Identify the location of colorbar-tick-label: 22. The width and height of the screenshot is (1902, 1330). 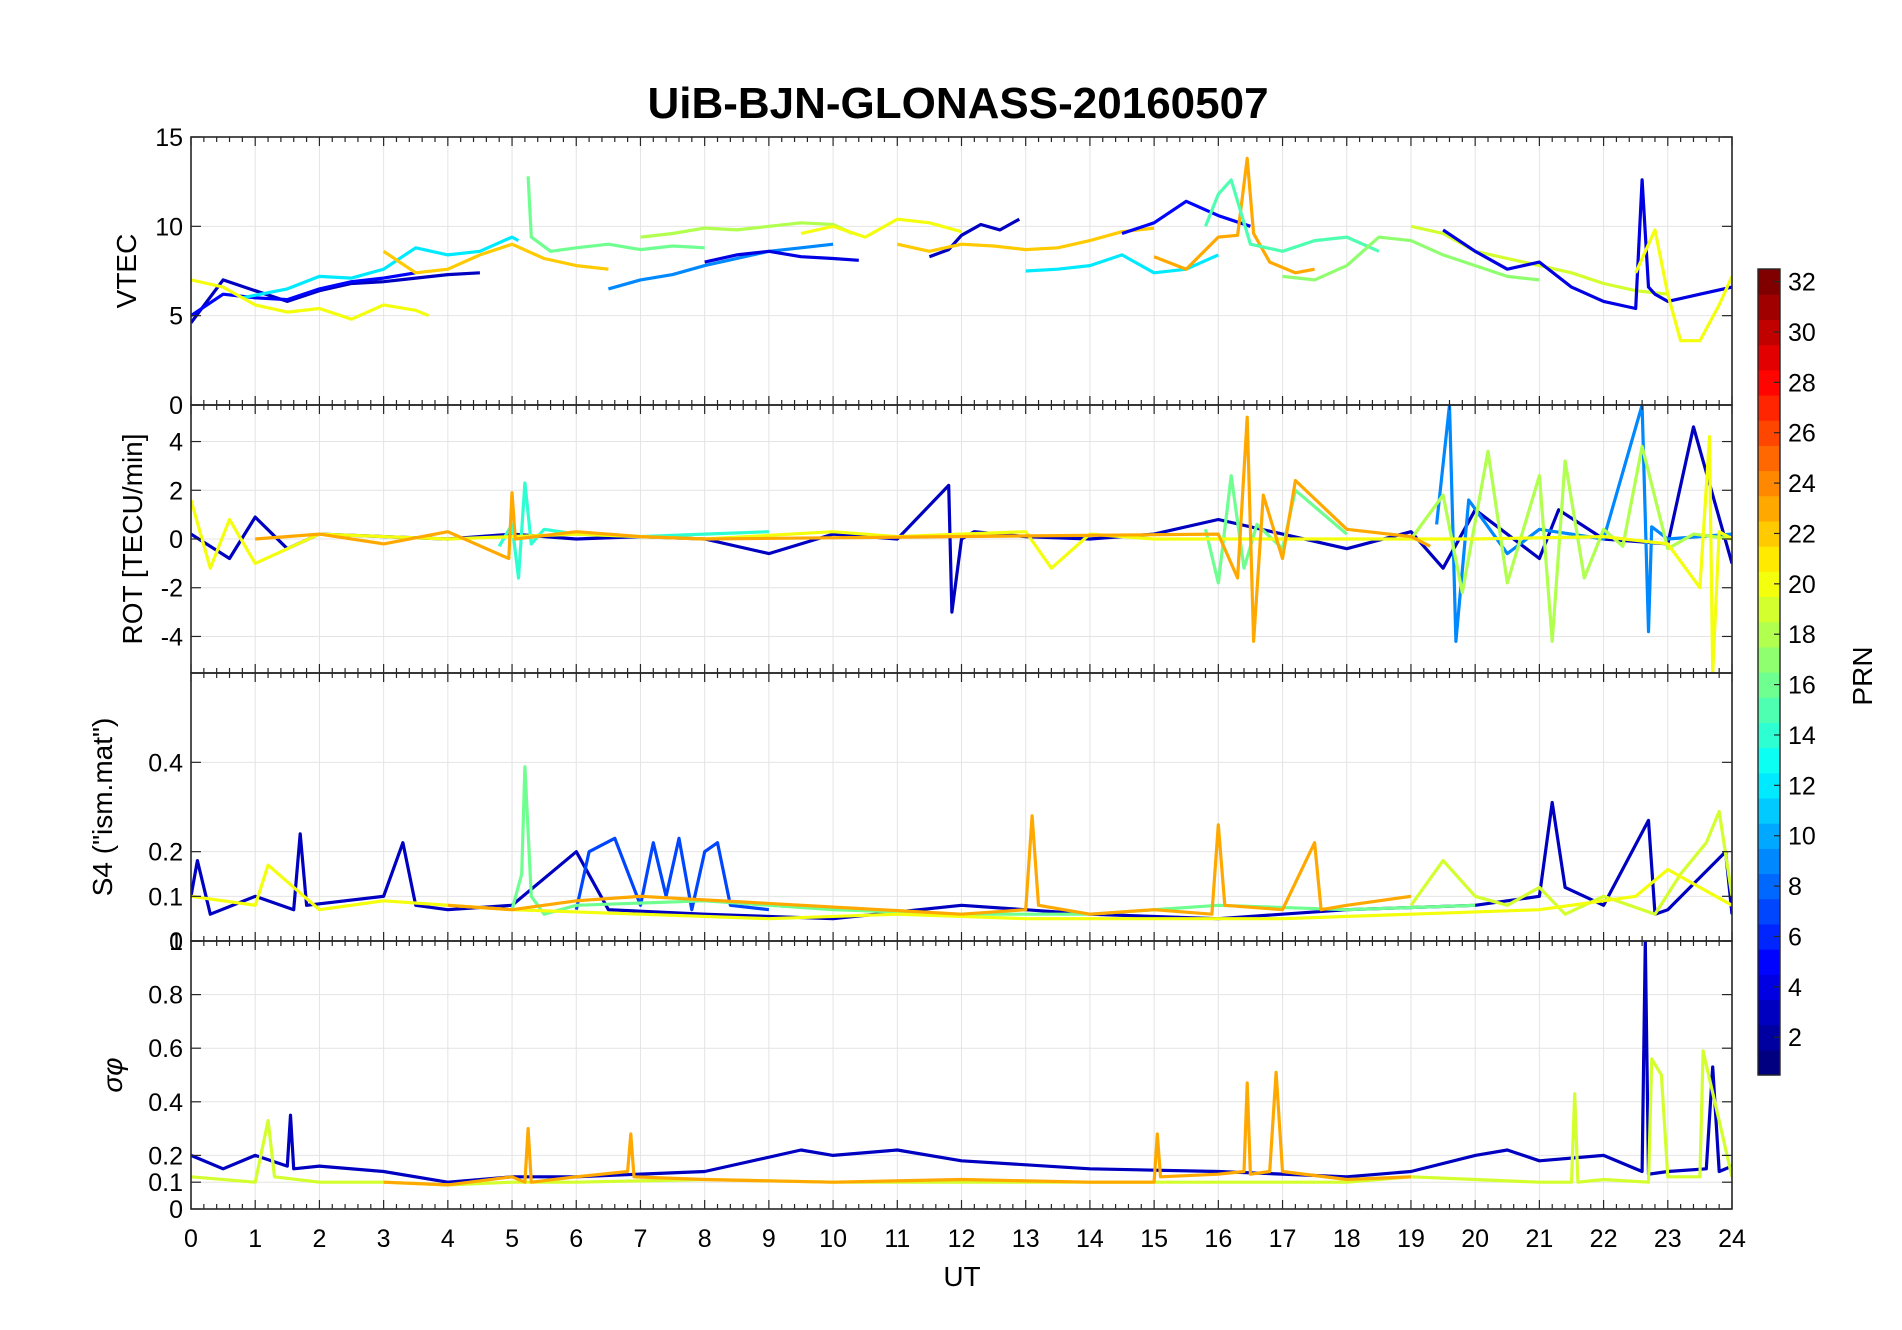
(1802, 534).